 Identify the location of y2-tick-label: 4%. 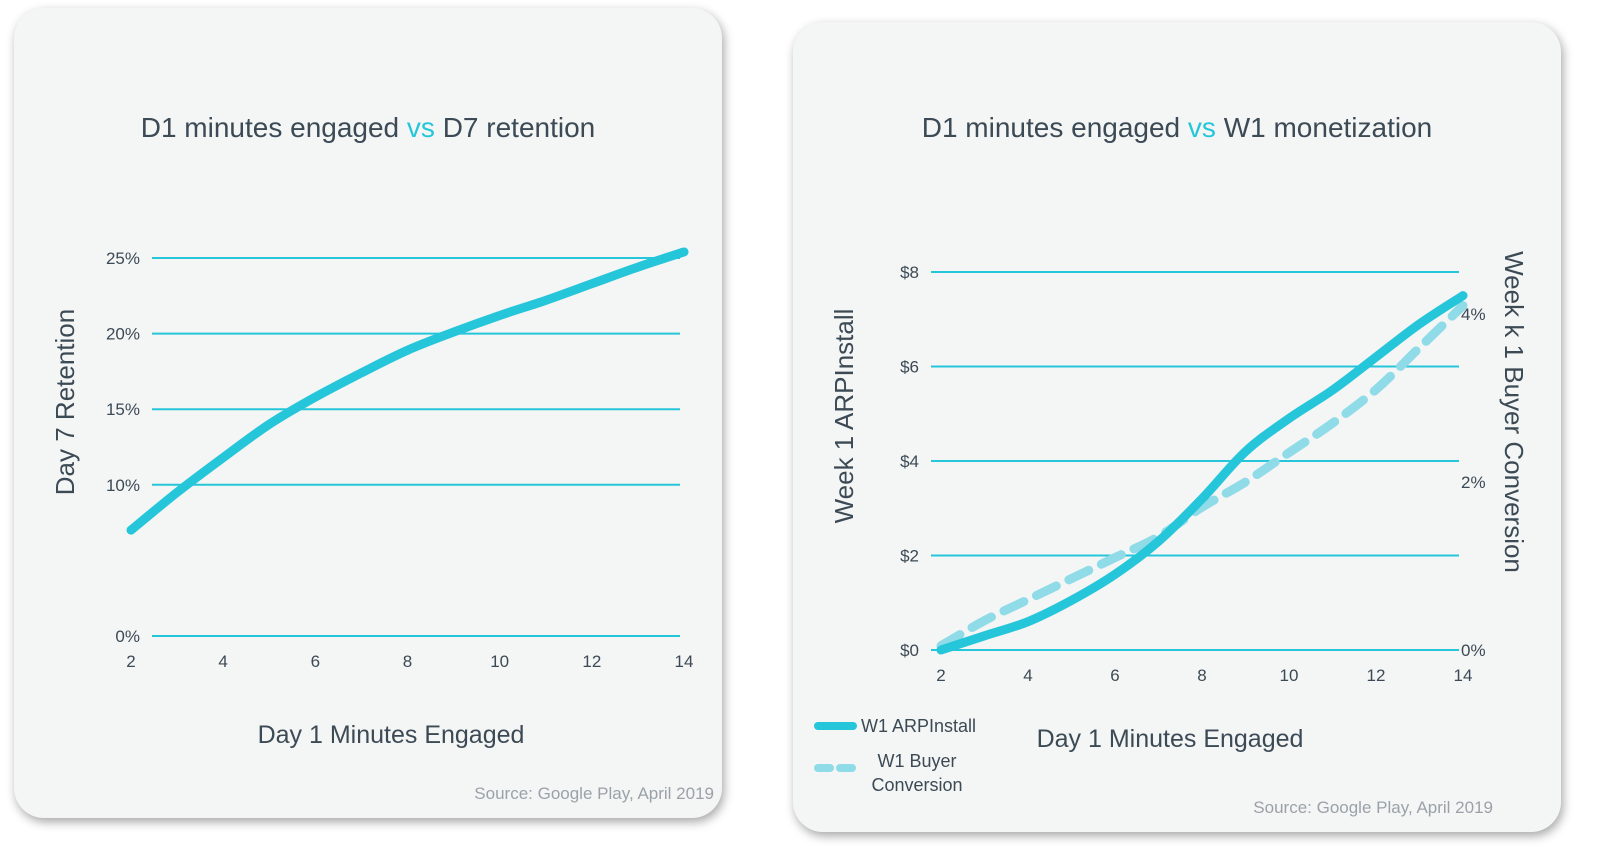
(1473, 314).